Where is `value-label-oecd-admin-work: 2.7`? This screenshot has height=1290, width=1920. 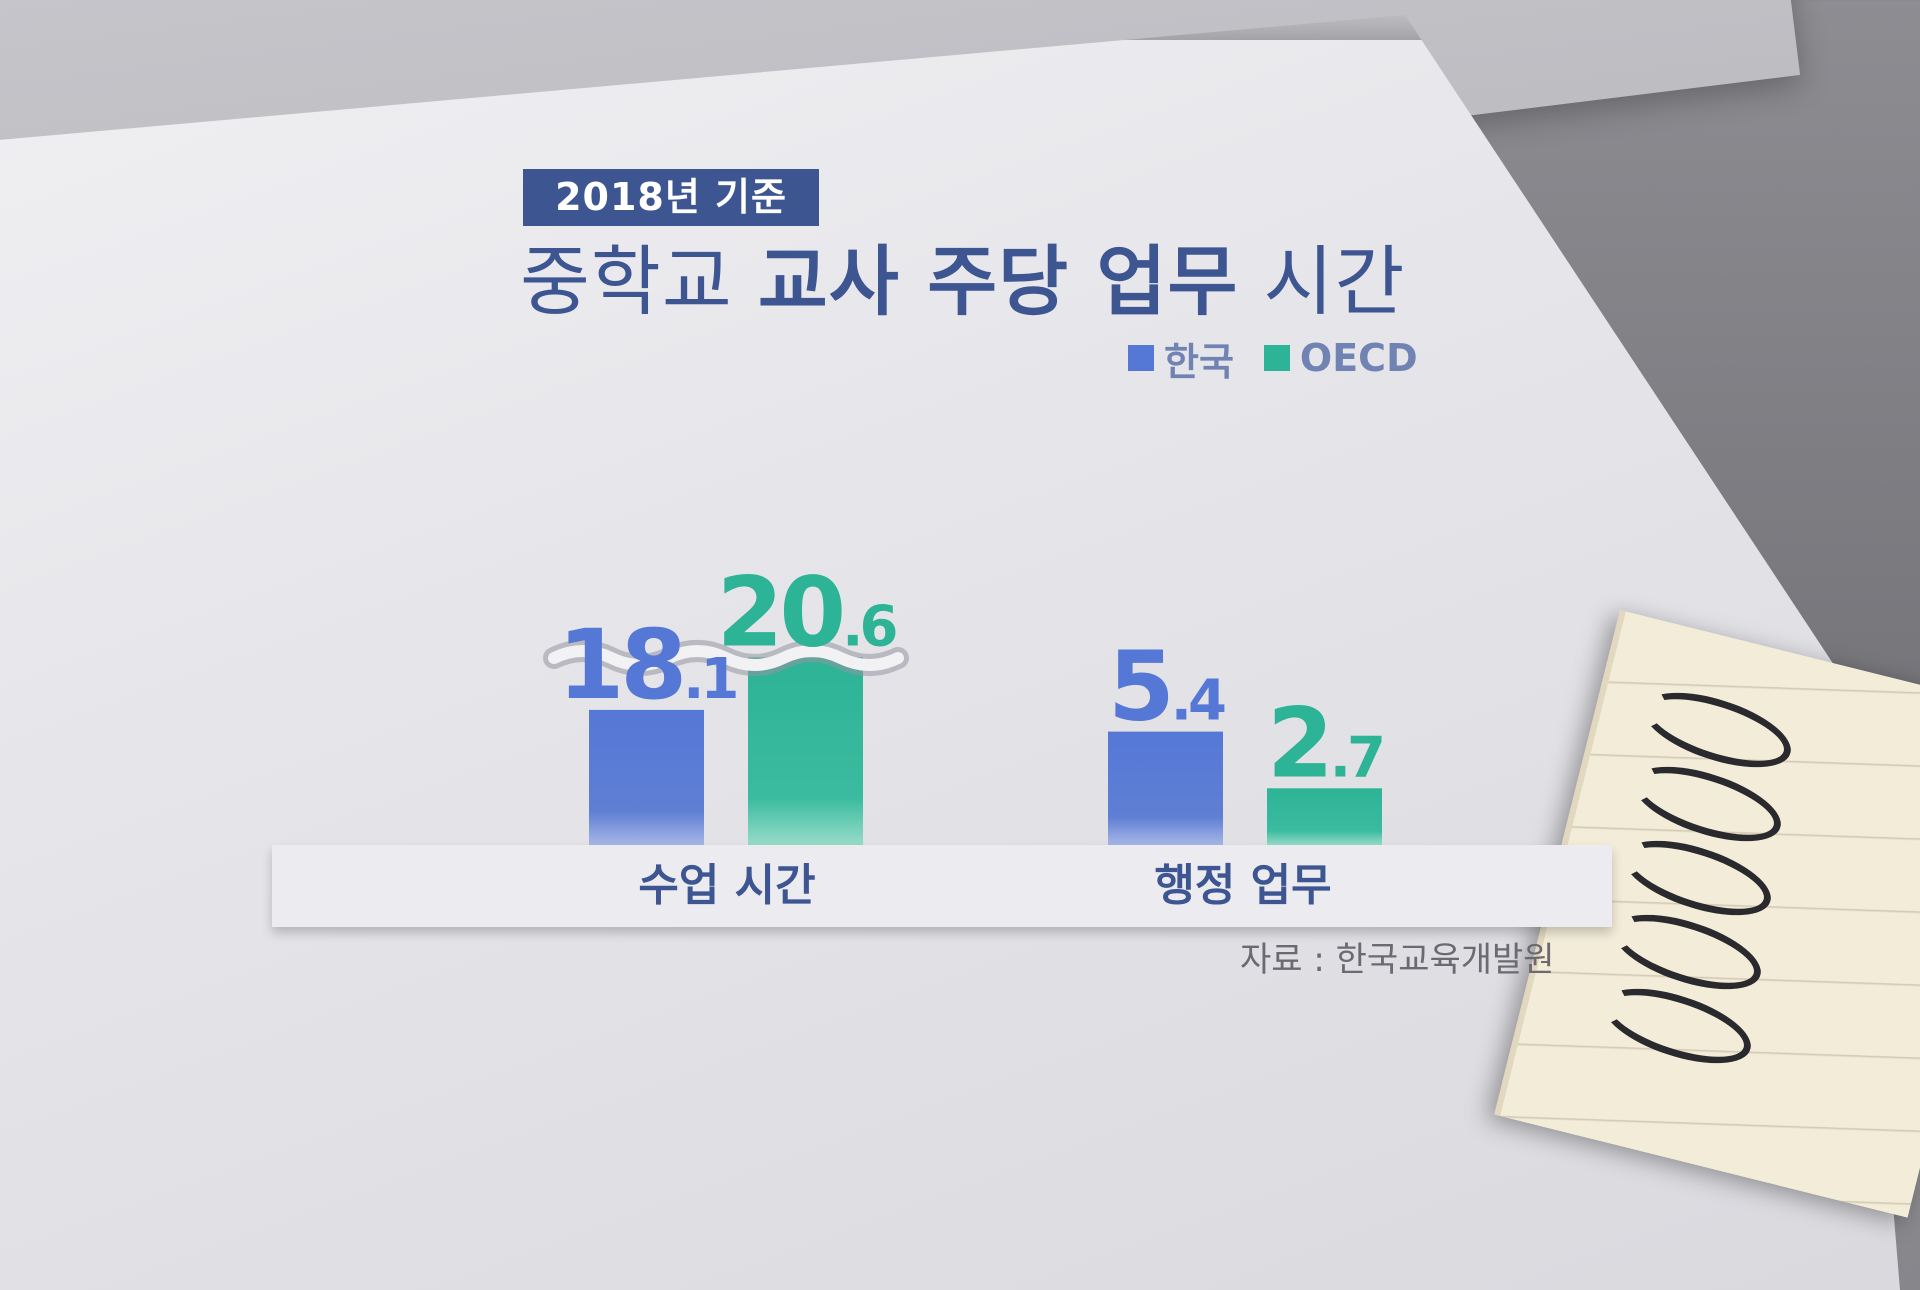 value-label-oecd-admin-work: 2.7 is located at coordinates (1324, 743).